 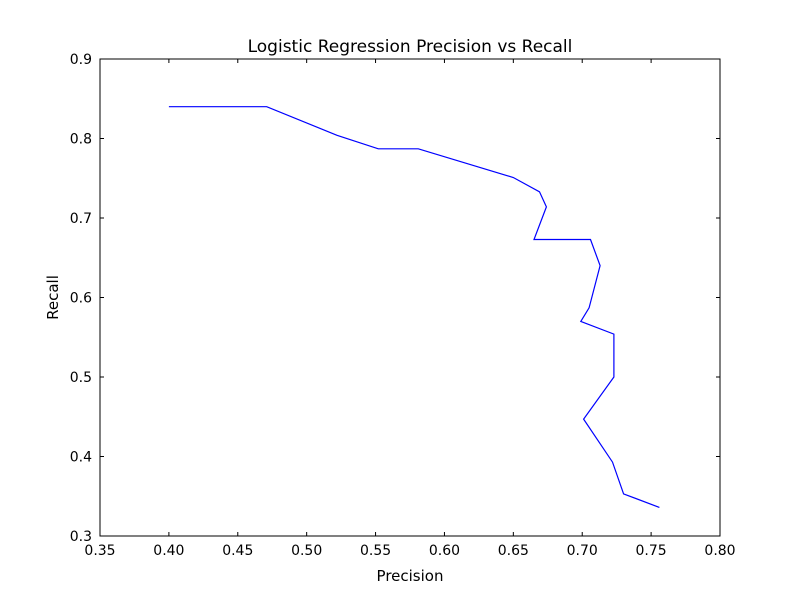 What do you see at coordinates (81, 378) in the screenshot?
I see `y-tick-label: 0.5` at bounding box center [81, 378].